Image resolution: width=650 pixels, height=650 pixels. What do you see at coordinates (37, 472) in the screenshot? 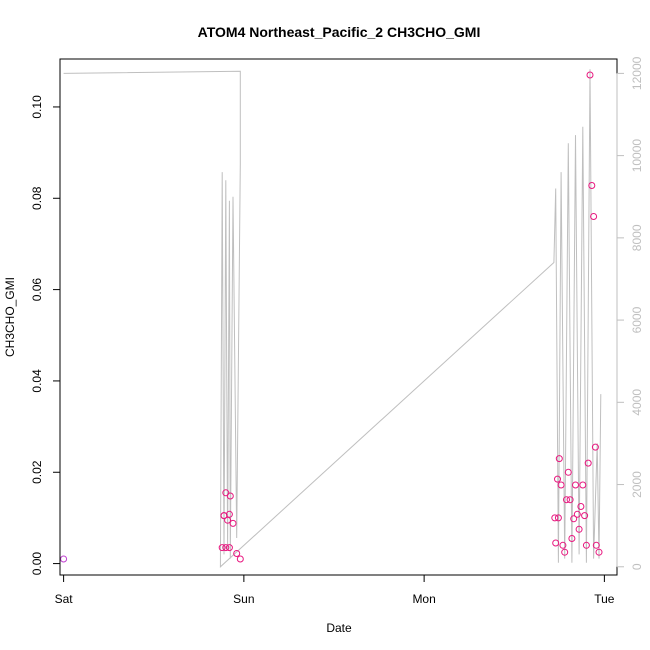
I see `y-tick-label: 0.02` at bounding box center [37, 472].